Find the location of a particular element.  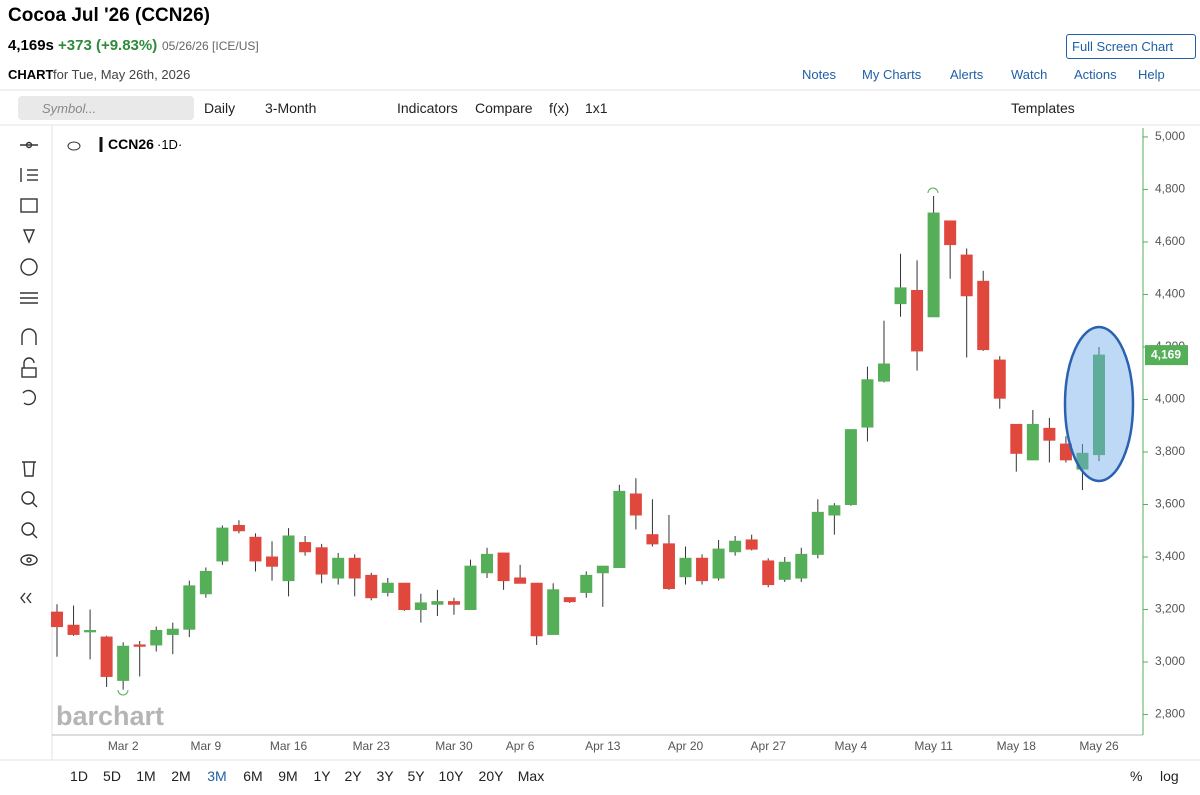

toolbar-item: 3-Month is located at coordinates (291, 108).